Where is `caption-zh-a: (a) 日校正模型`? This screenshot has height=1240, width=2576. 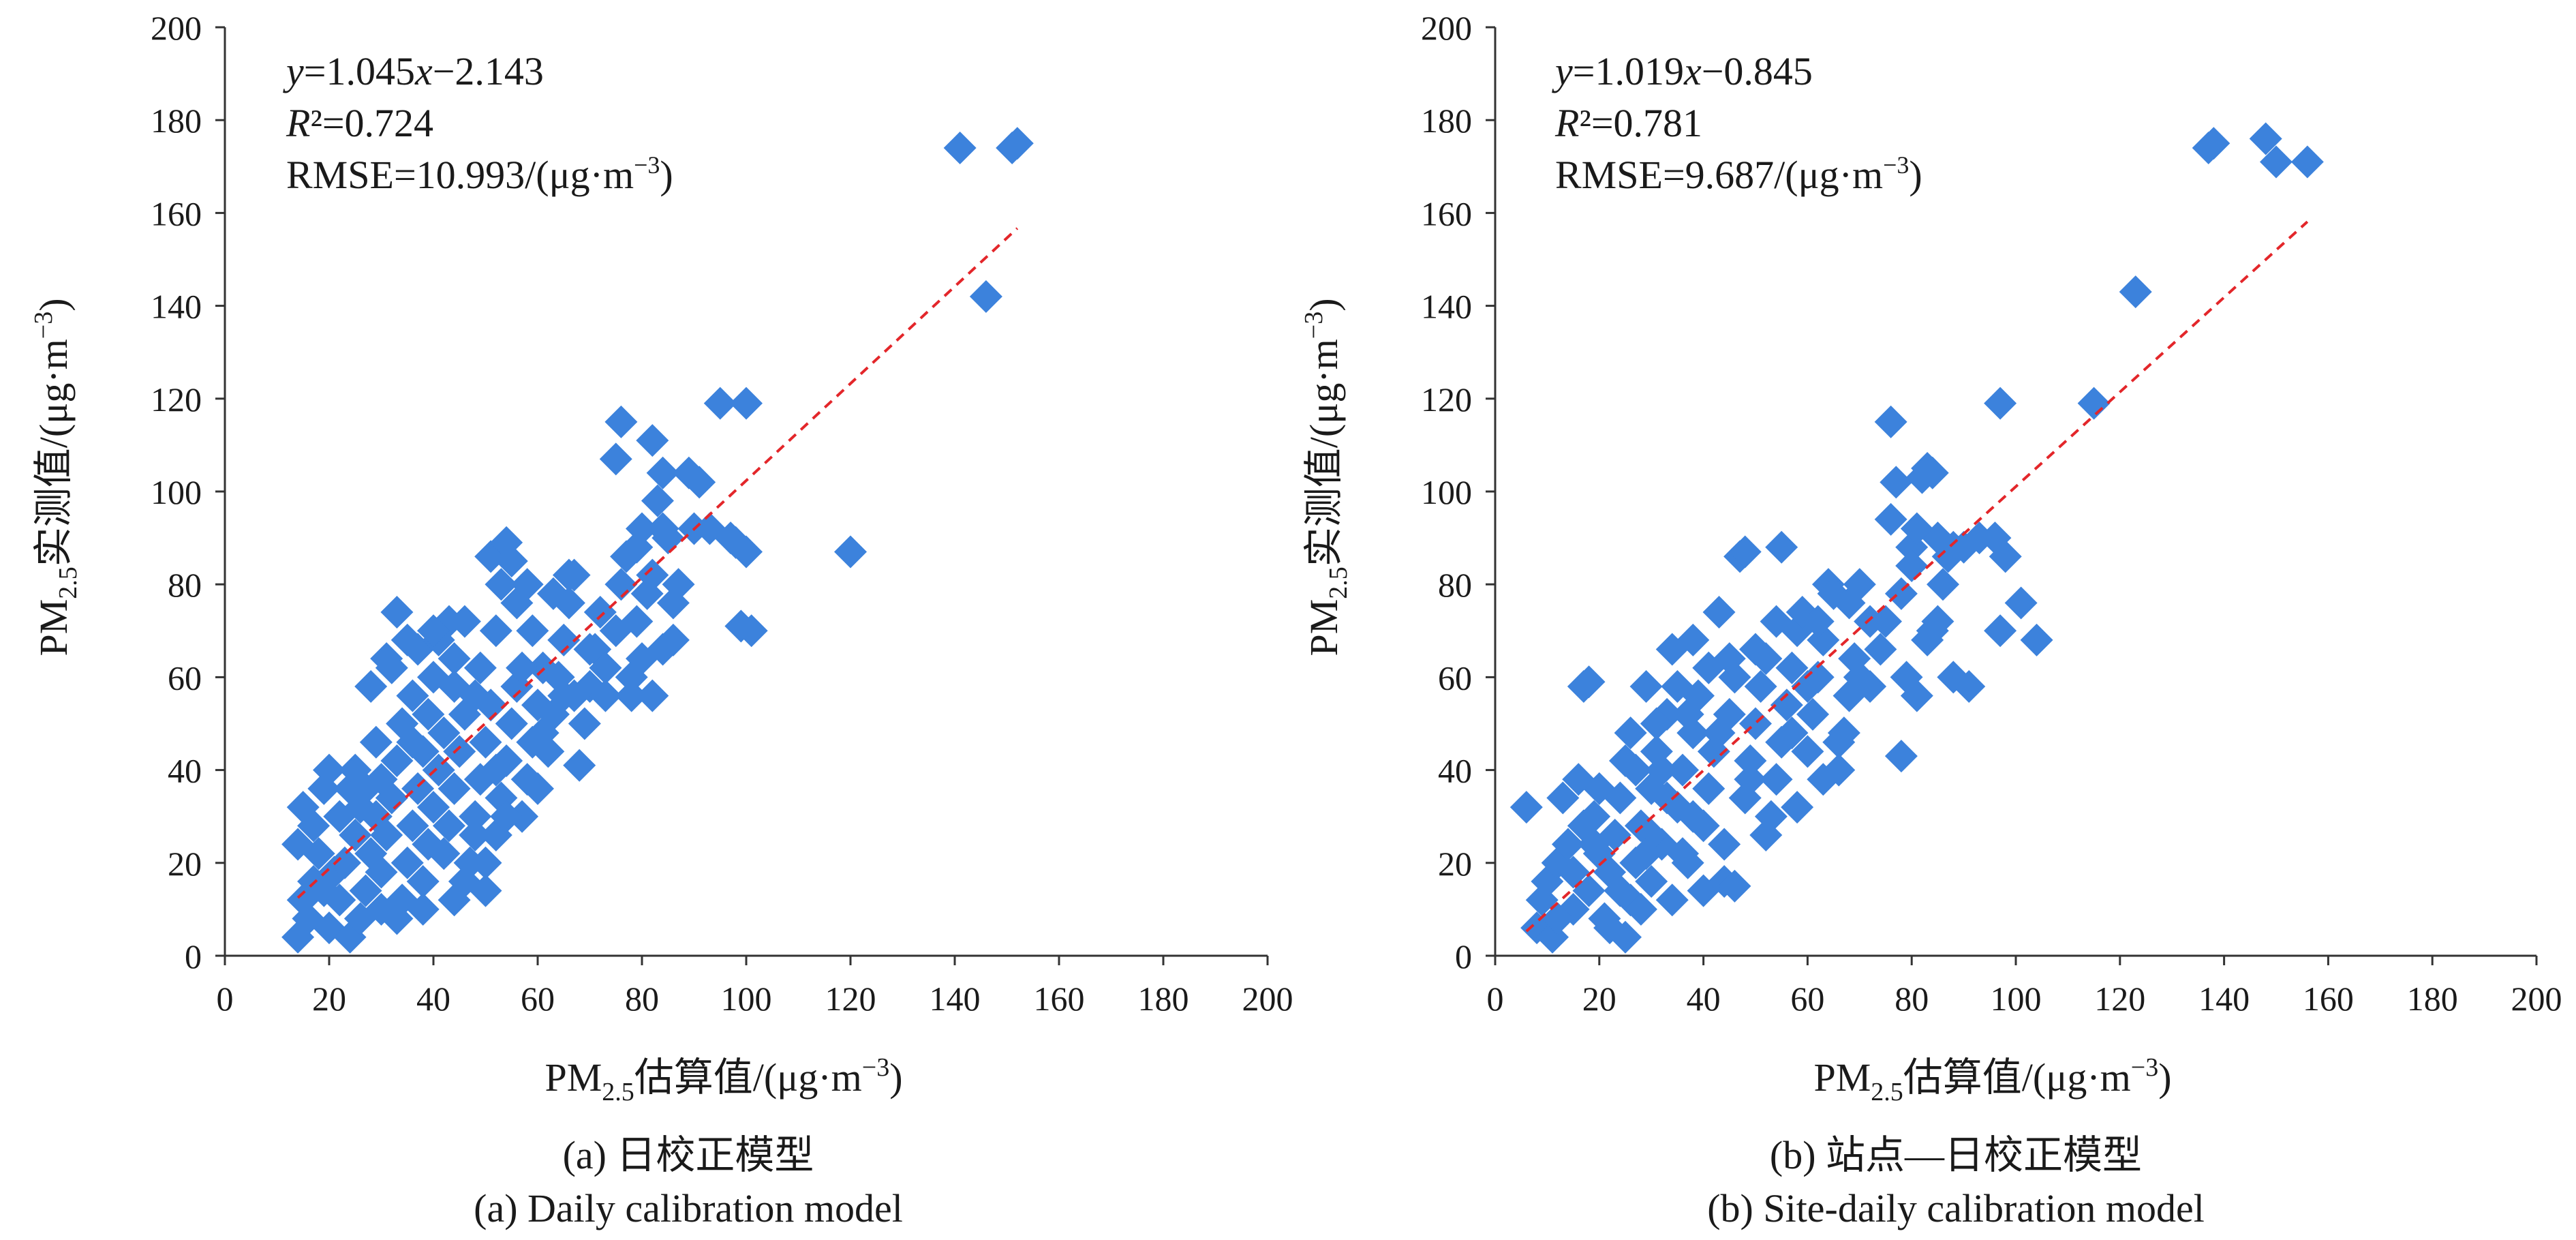
caption-zh-a: (a) 日校正模型 is located at coordinates (688, 1155).